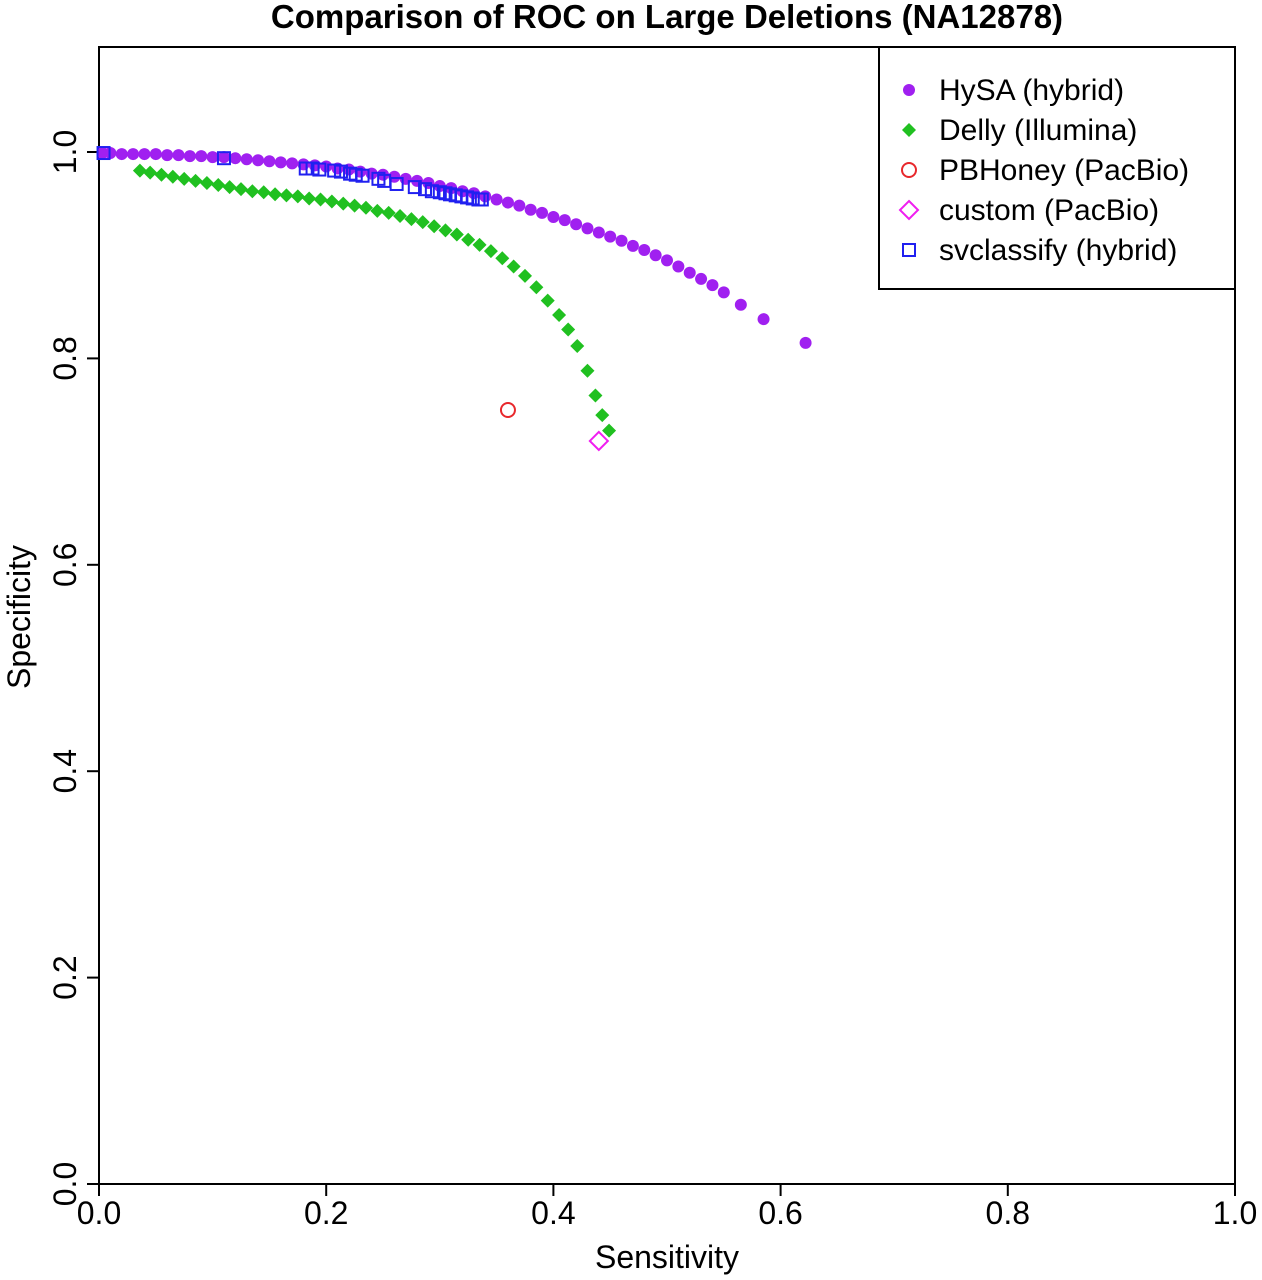  Describe the element at coordinates (667, 1207) in the screenshot. I see `x-axis: 0.0 0.2 0.4 0.6 0.8 1.0` at that location.